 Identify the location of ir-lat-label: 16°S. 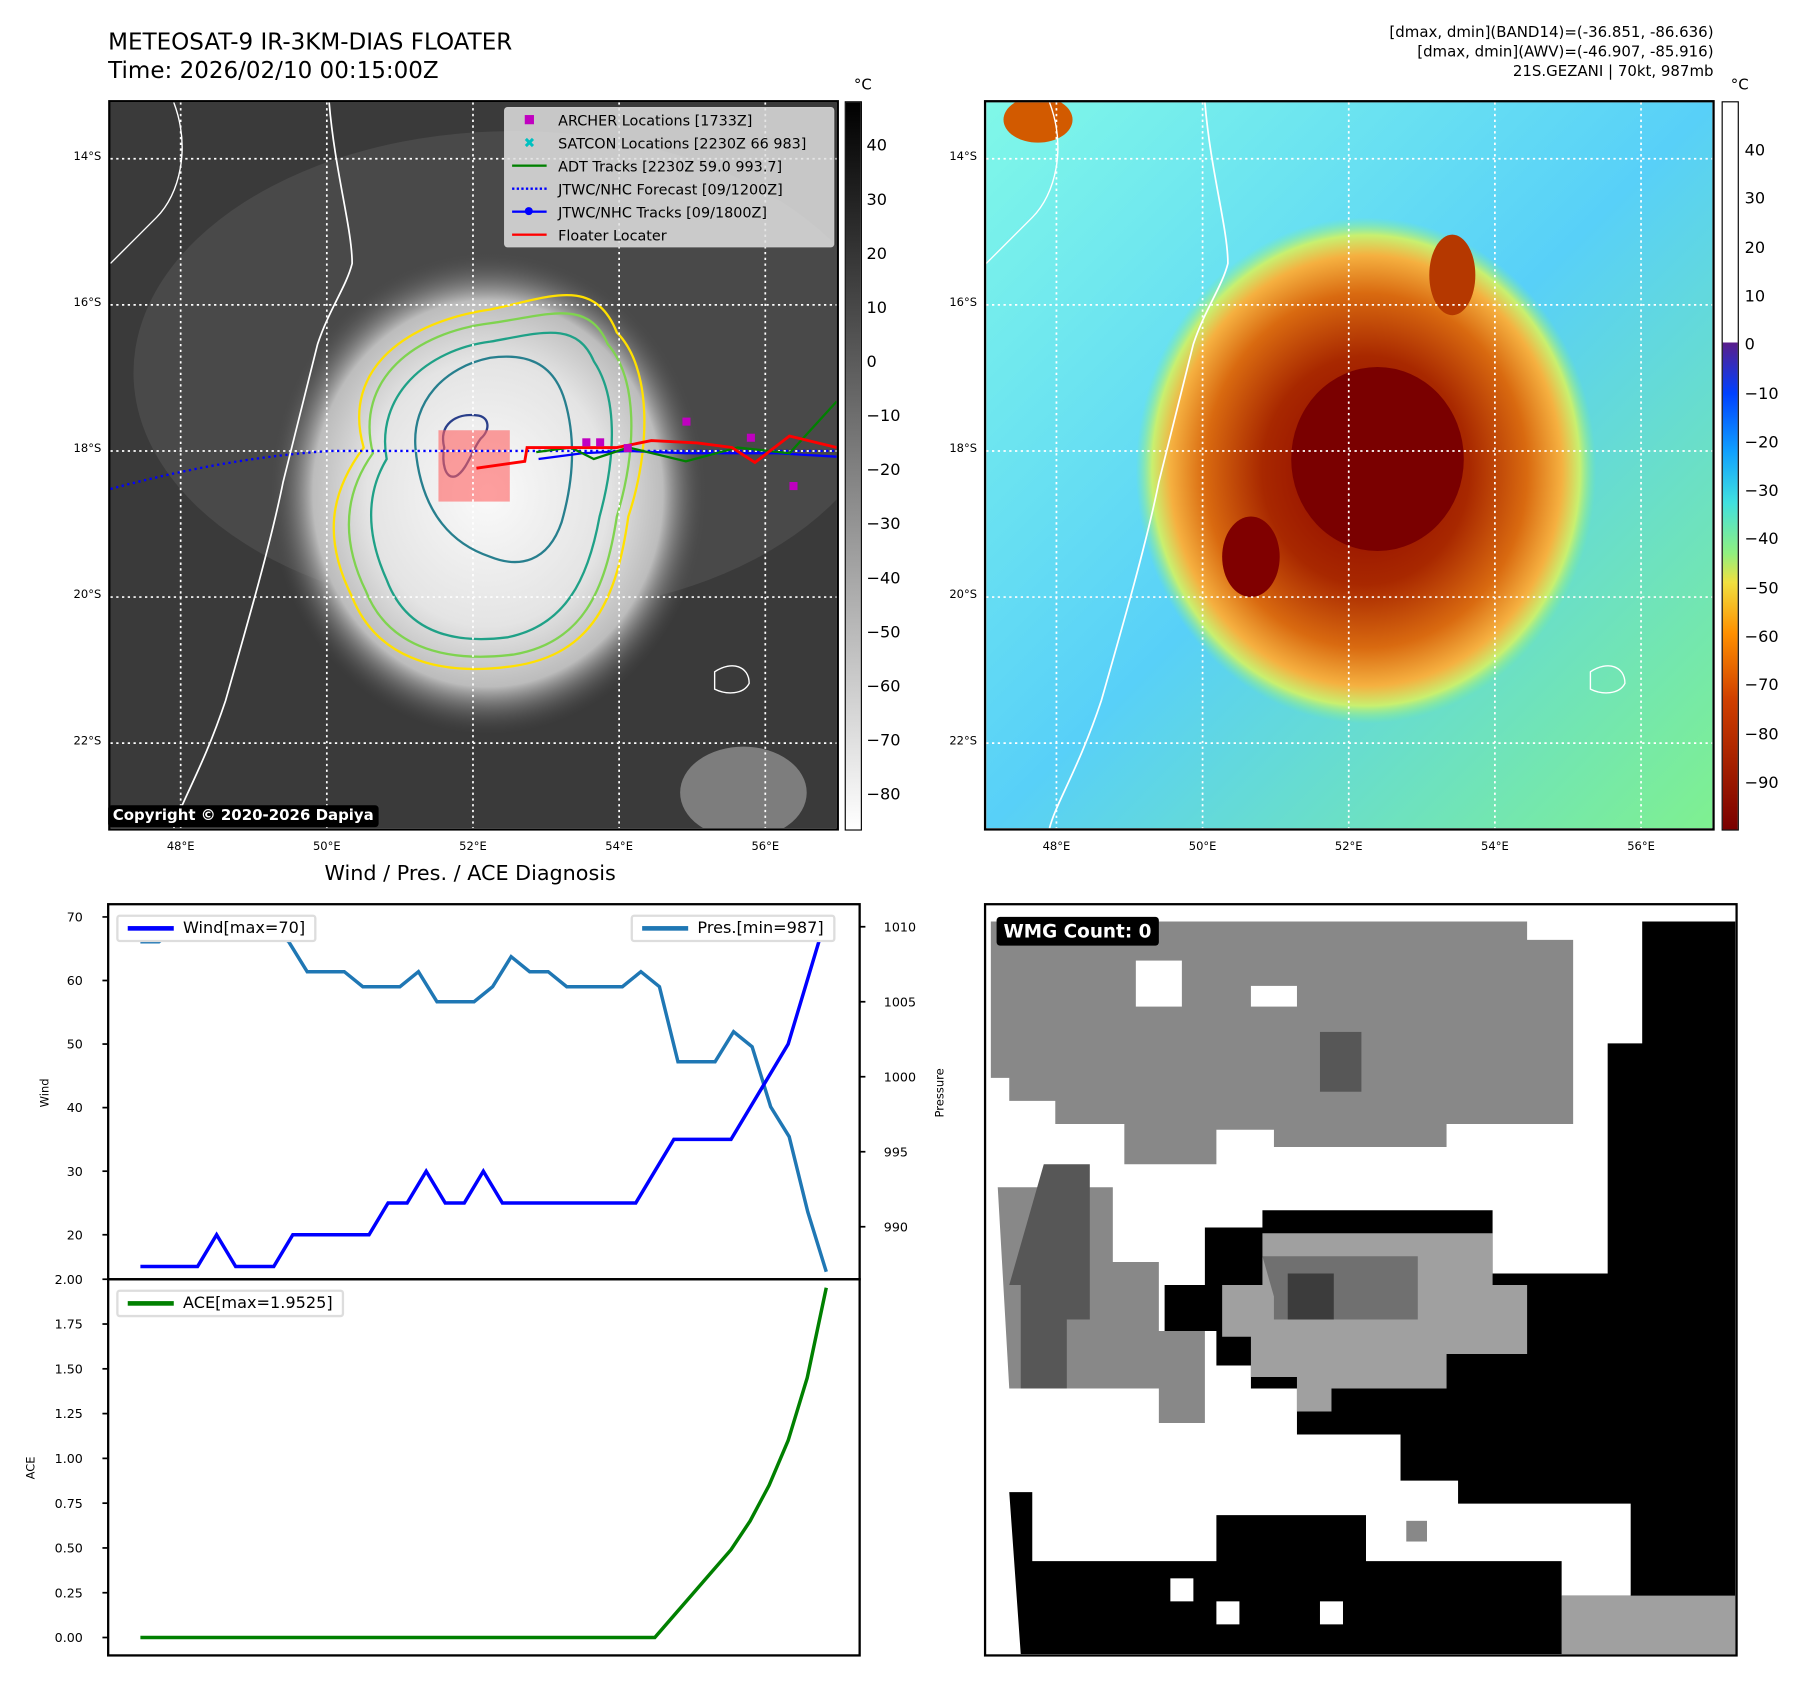
(87, 303).